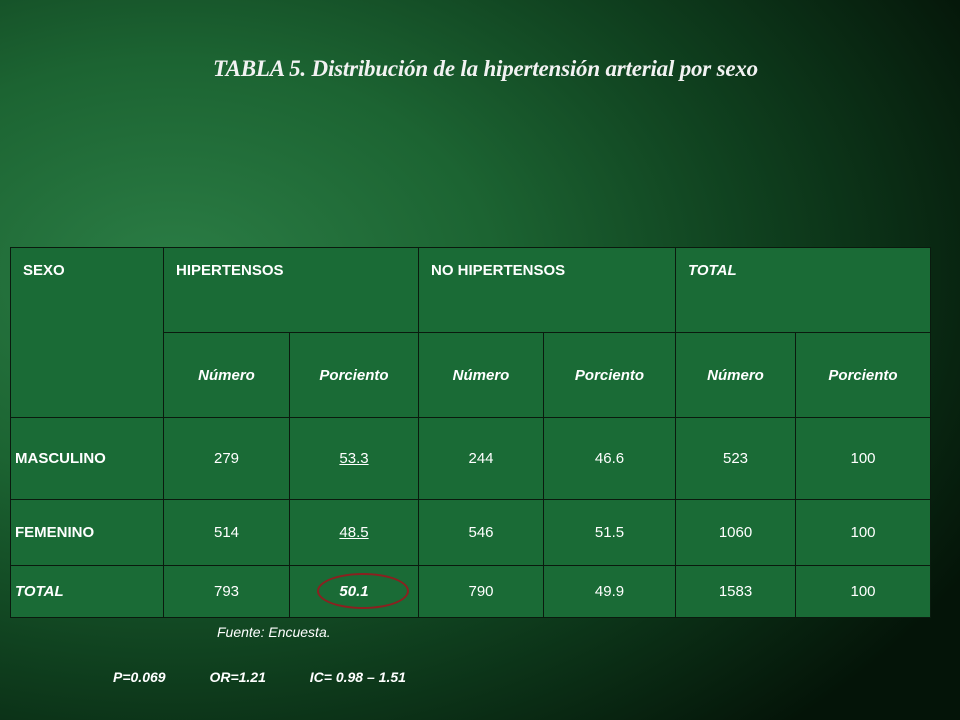 The width and height of the screenshot is (960, 720). What do you see at coordinates (609, 532) in the screenshot?
I see `table-cell: 51.5` at bounding box center [609, 532].